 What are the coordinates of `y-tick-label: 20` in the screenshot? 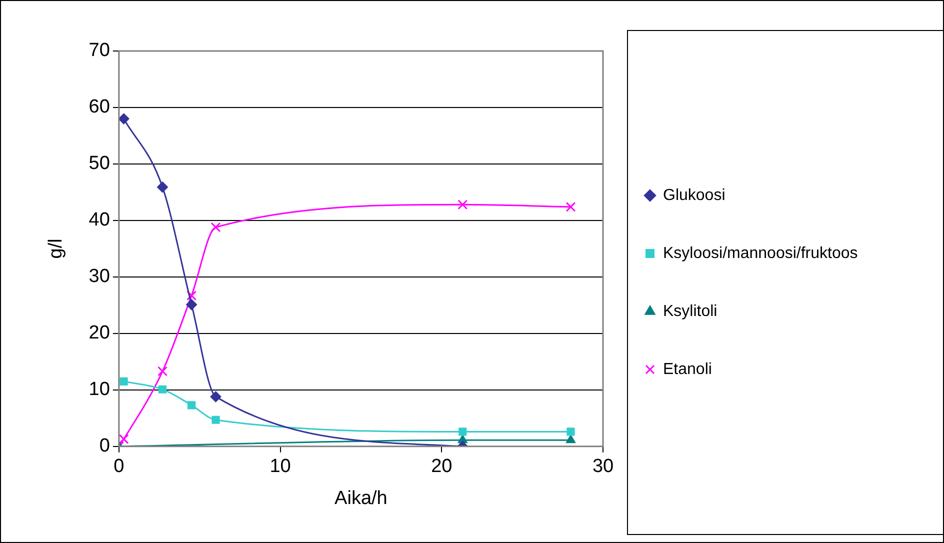 It's located at (99, 333).